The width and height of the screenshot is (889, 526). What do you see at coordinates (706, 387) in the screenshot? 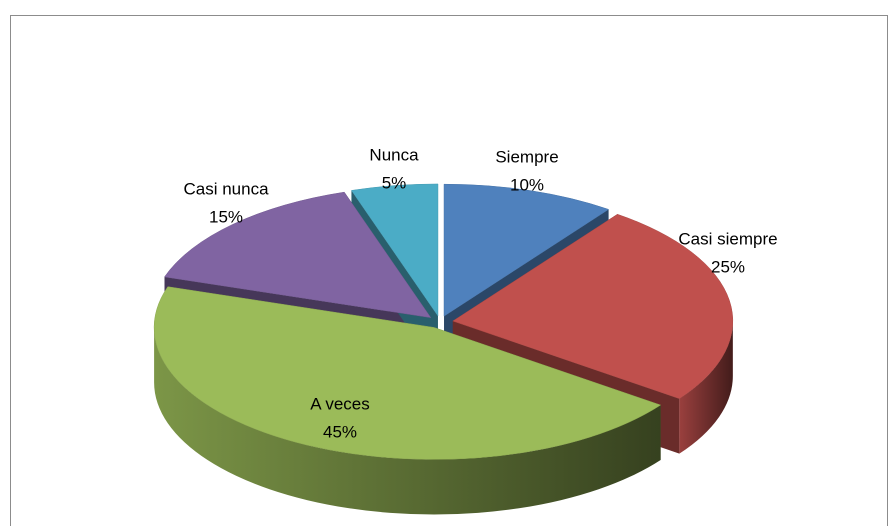
I see `pie-slice-side` at bounding box center [706, 387].